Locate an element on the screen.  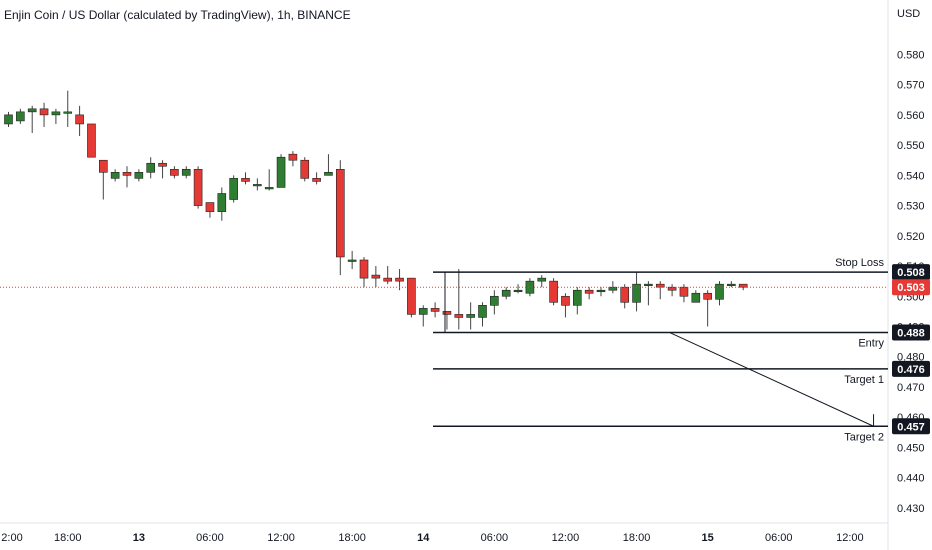
y-tick-label: 0.580 is located at coordinates (911, 55).